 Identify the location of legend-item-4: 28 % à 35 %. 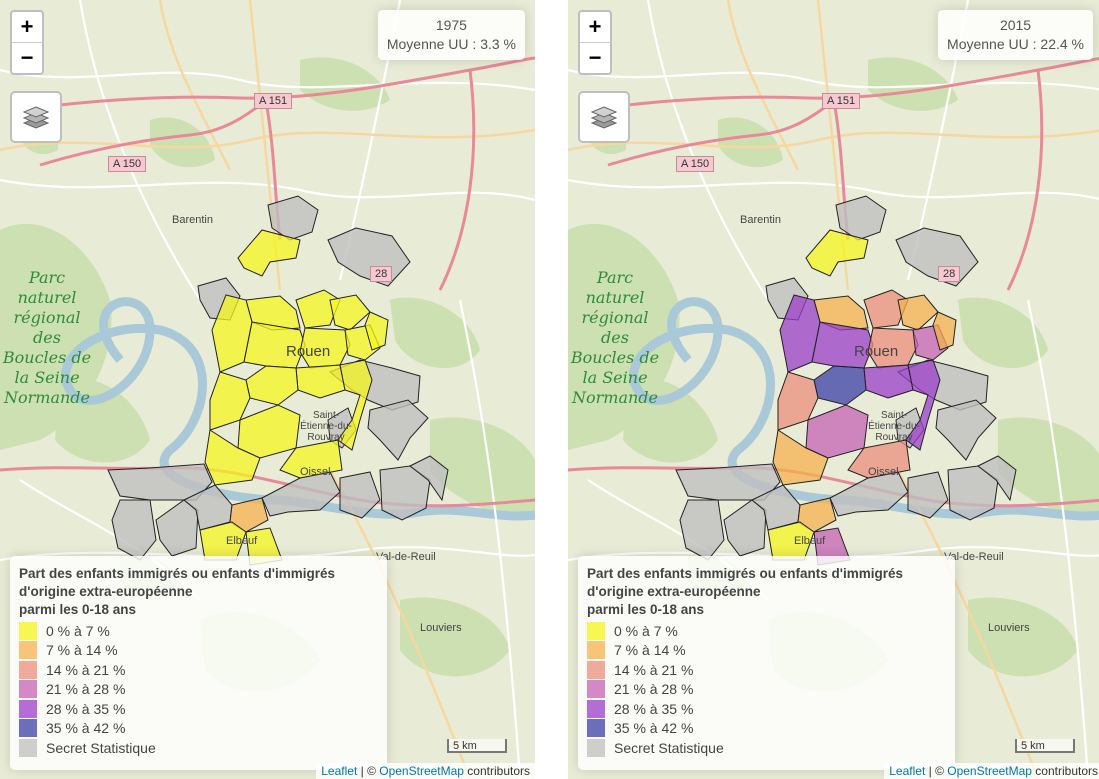
(198, 709).